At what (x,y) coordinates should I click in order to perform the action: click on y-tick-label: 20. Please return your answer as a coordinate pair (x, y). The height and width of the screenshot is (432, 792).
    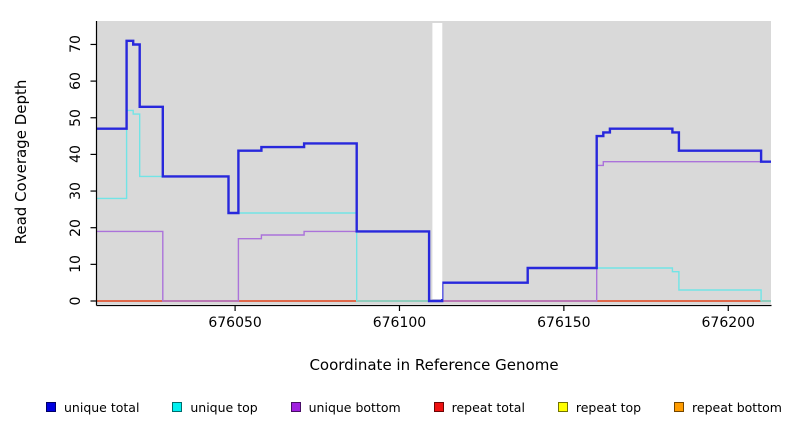
    Looking at the image, I should click on (76, 227).